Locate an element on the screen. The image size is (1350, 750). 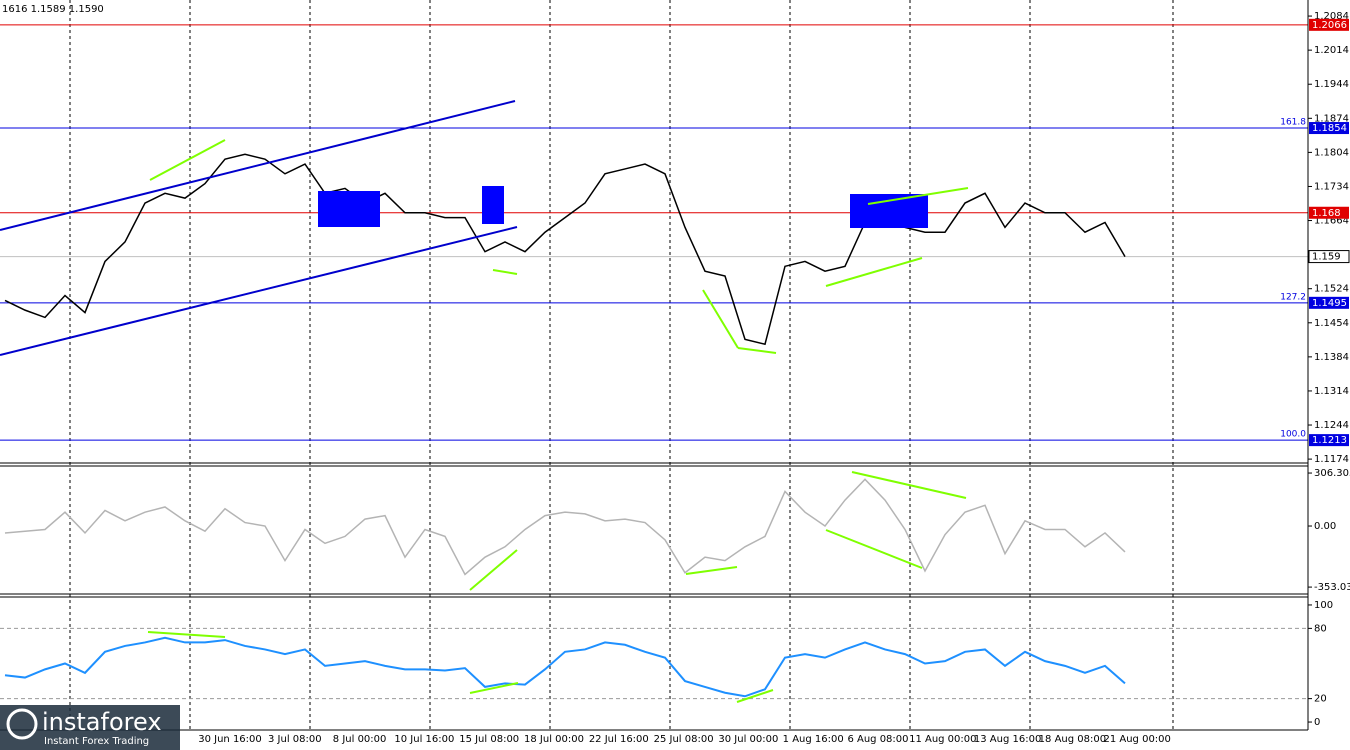
x-tick-label: 1 Aug 16:00 is located at coordinates (813, 739).